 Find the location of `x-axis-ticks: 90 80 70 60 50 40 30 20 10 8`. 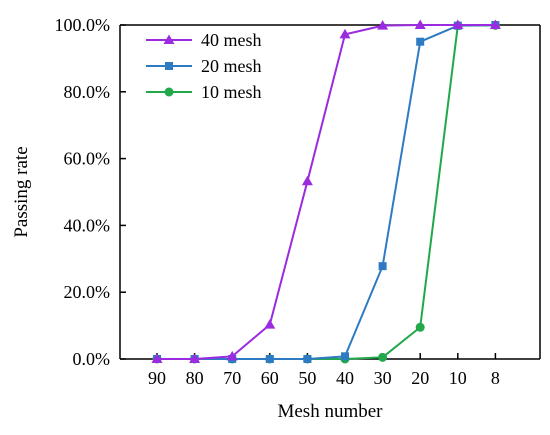

x-axis-ticks: 90 80 70 60 50 40 30 20 10 8 is located at coordinates (324, 370).